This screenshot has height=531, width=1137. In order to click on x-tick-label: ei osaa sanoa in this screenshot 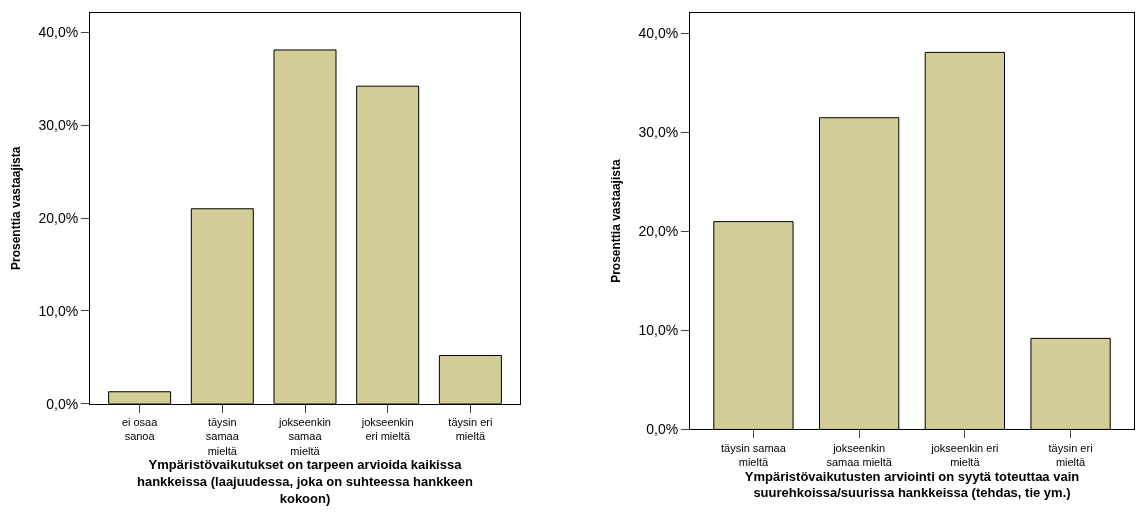, I will do `click(140, 429)`.